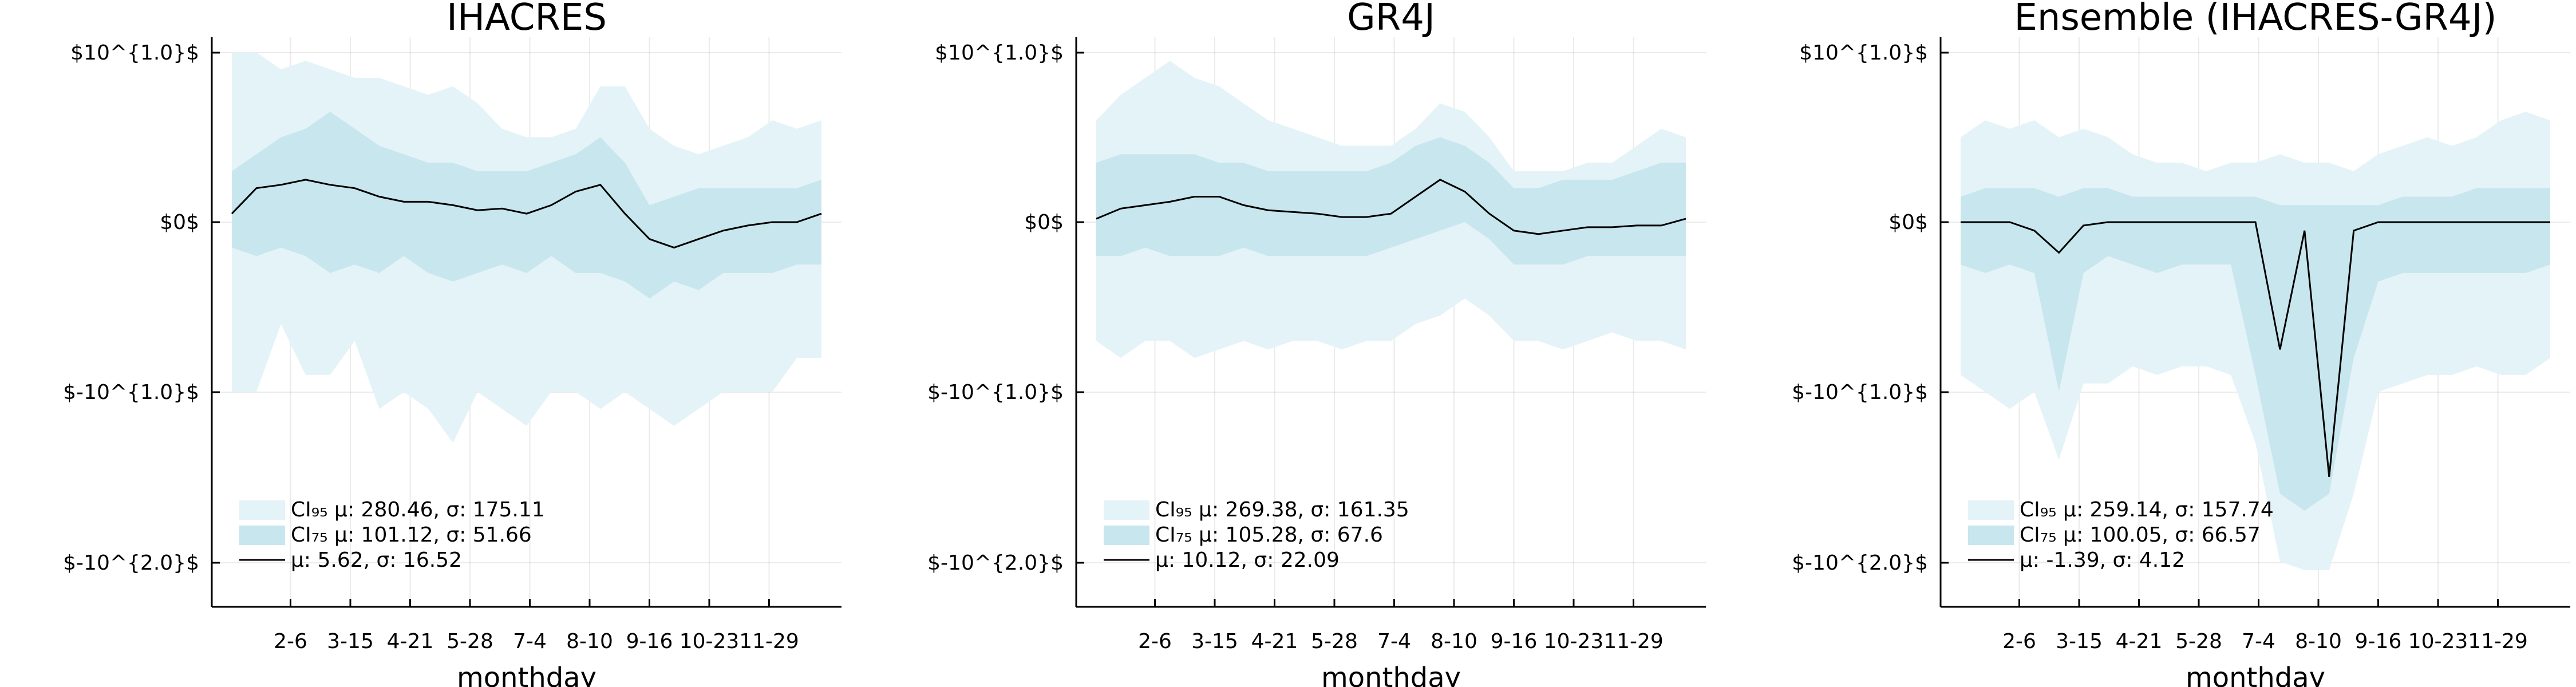  What do you see at coordinates (1247, 560) in the screenshot?
I see `legend-entry: μ: 10.12, σ: 22.09` at bounding box center [1247, 560].